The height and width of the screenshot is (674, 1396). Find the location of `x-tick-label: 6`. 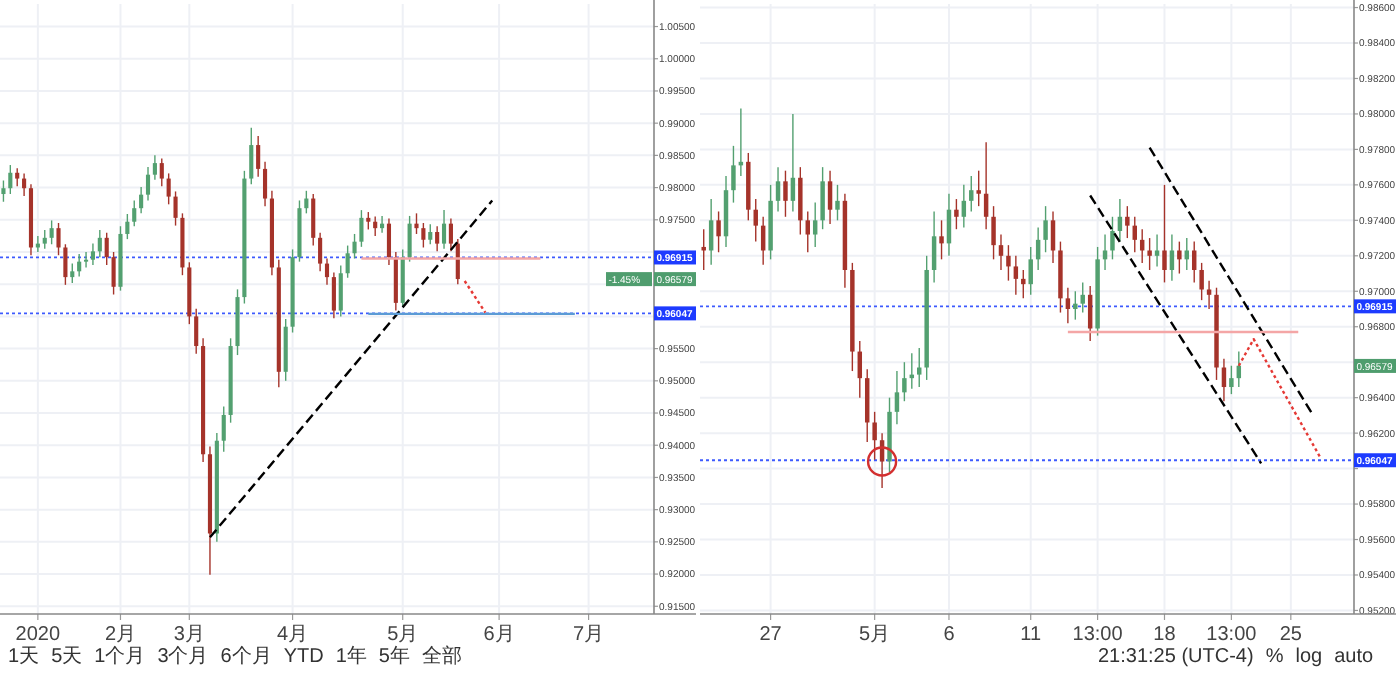

x-tick-label: 6 is located at coordinates (949, 635).